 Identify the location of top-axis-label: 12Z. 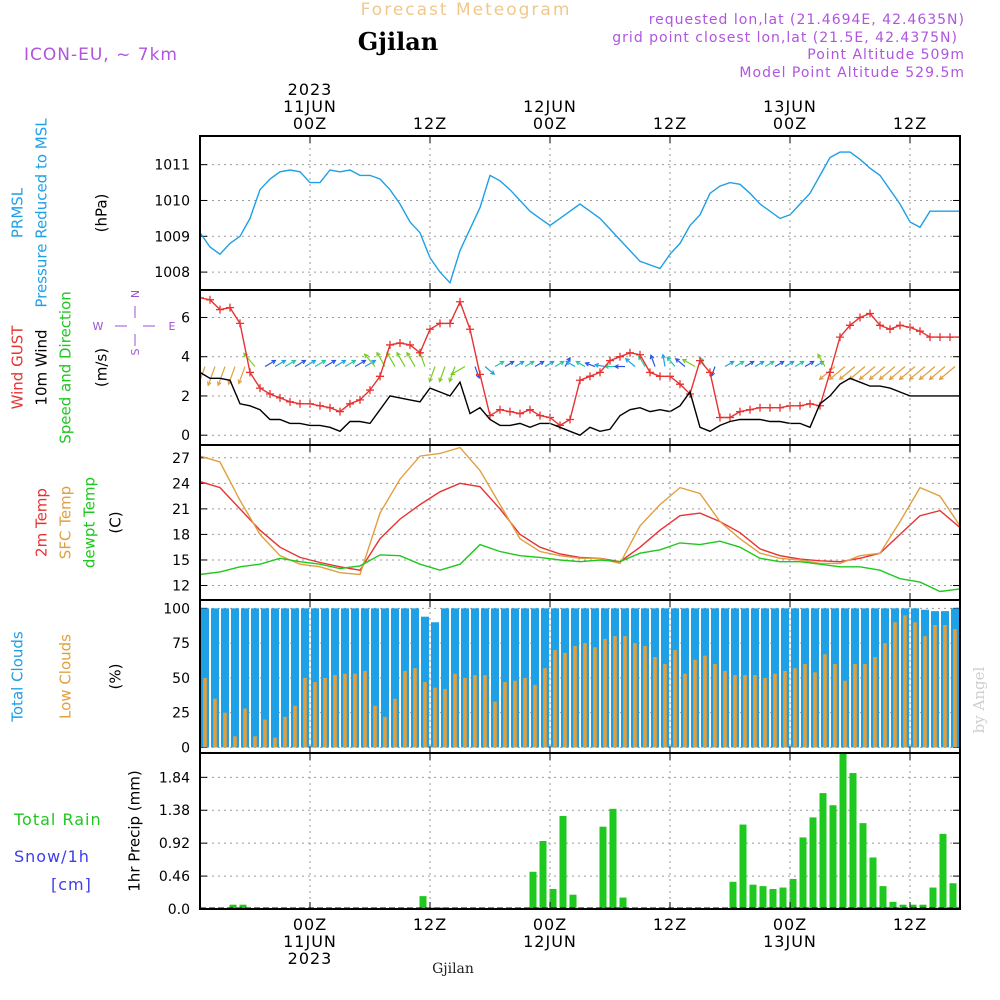
(910, 123).